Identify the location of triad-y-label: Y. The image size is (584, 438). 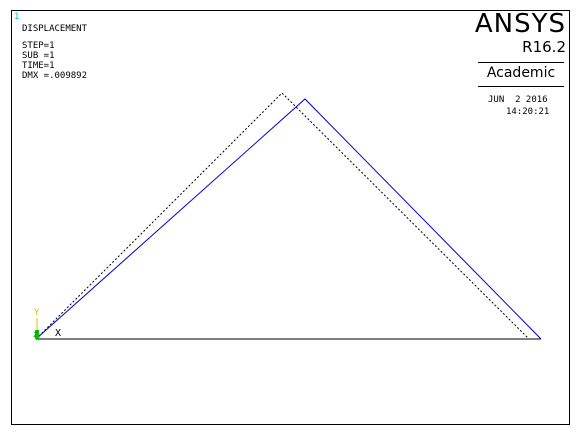
(37, 313).